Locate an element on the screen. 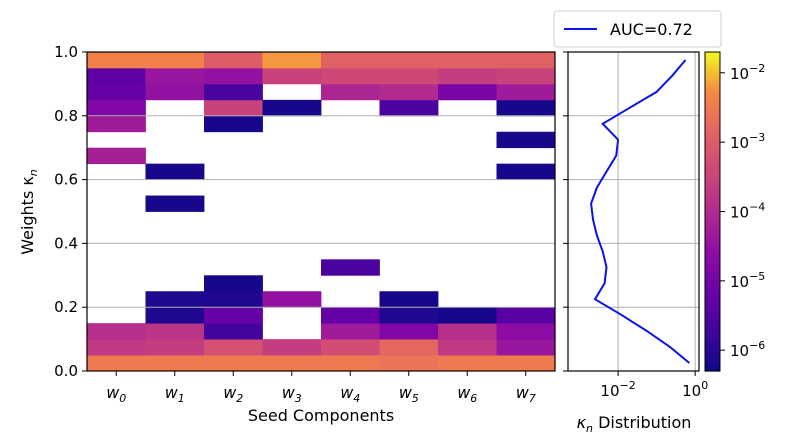 This screenshot has height=446, width=793. heatmap-cell-w2-0.10 is located at coordinates (233, 331).